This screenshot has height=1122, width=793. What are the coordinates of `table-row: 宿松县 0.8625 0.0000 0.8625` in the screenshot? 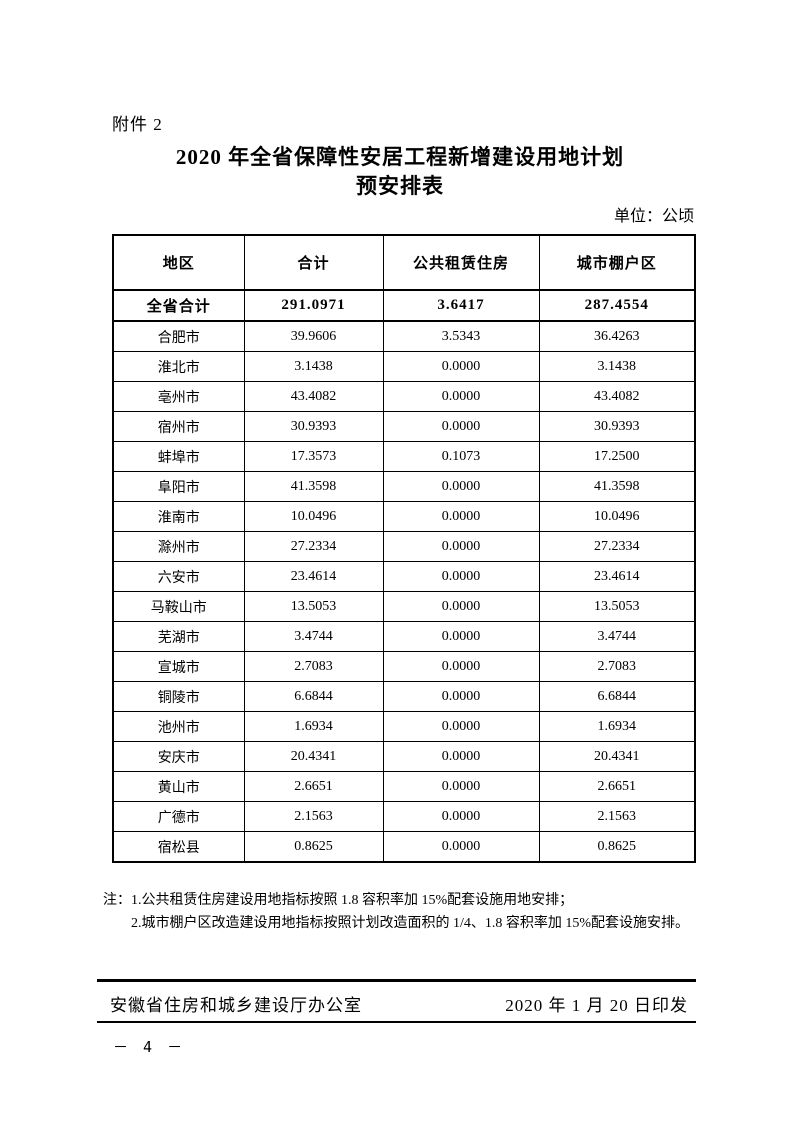 It's located at (404, 847).